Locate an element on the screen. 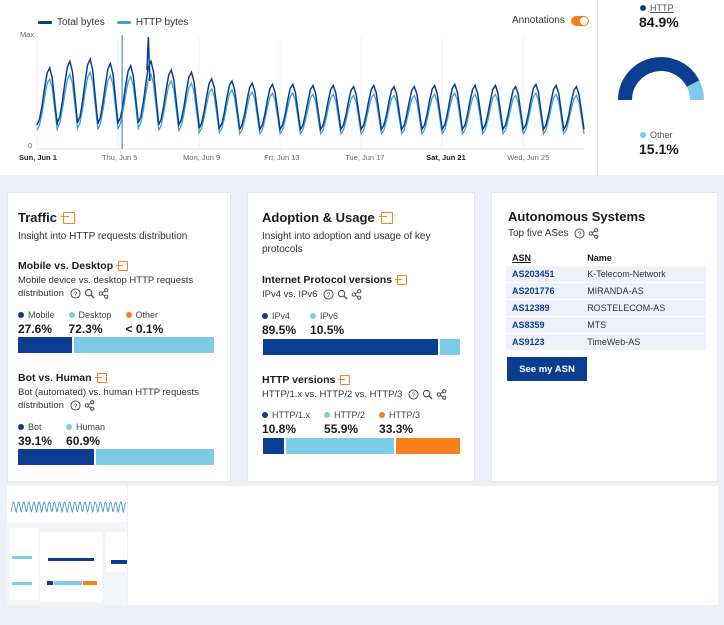 Image resolution: width=724 pixels, height=625 pixels. donut-segment-http is located at coordinates (659, 79).